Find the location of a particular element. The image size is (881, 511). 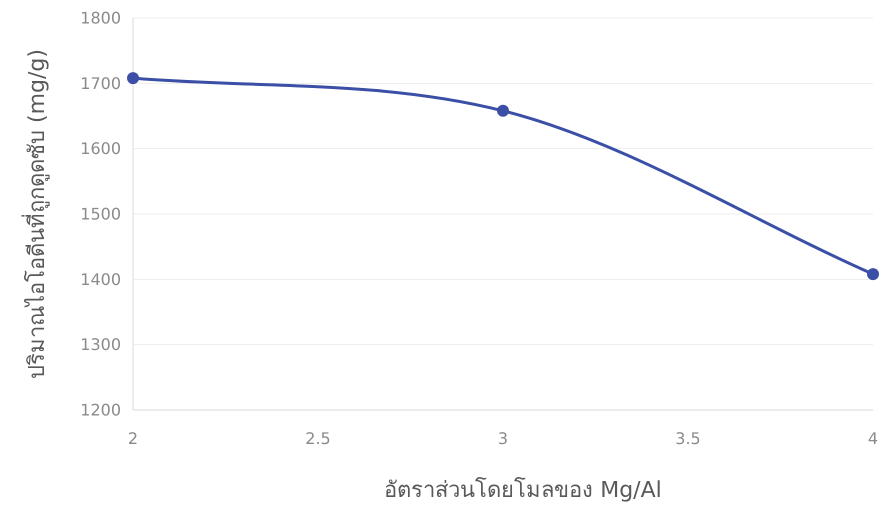

y-tick-label: 1400 is located at coordinates (100, 279).